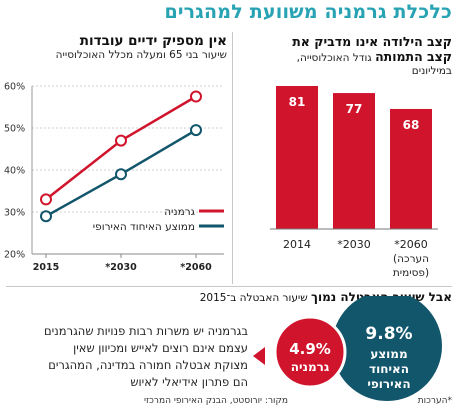  Describe the element at coordinates (153, 41) in the screenshot. I see `line-section-title: אין מספיק ידיים עובדות` at that location.